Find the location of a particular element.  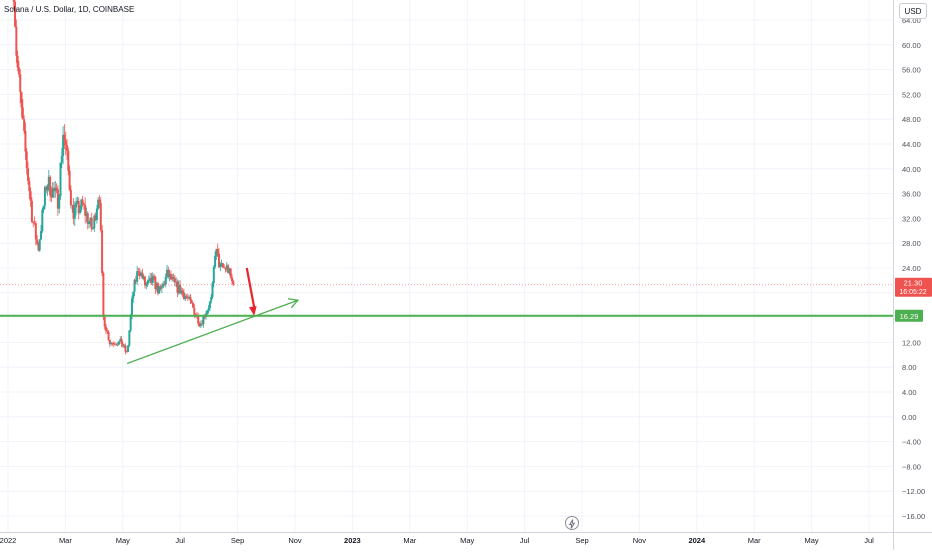

y-tick-label: −12.00 is located at coordinates (913, 491).